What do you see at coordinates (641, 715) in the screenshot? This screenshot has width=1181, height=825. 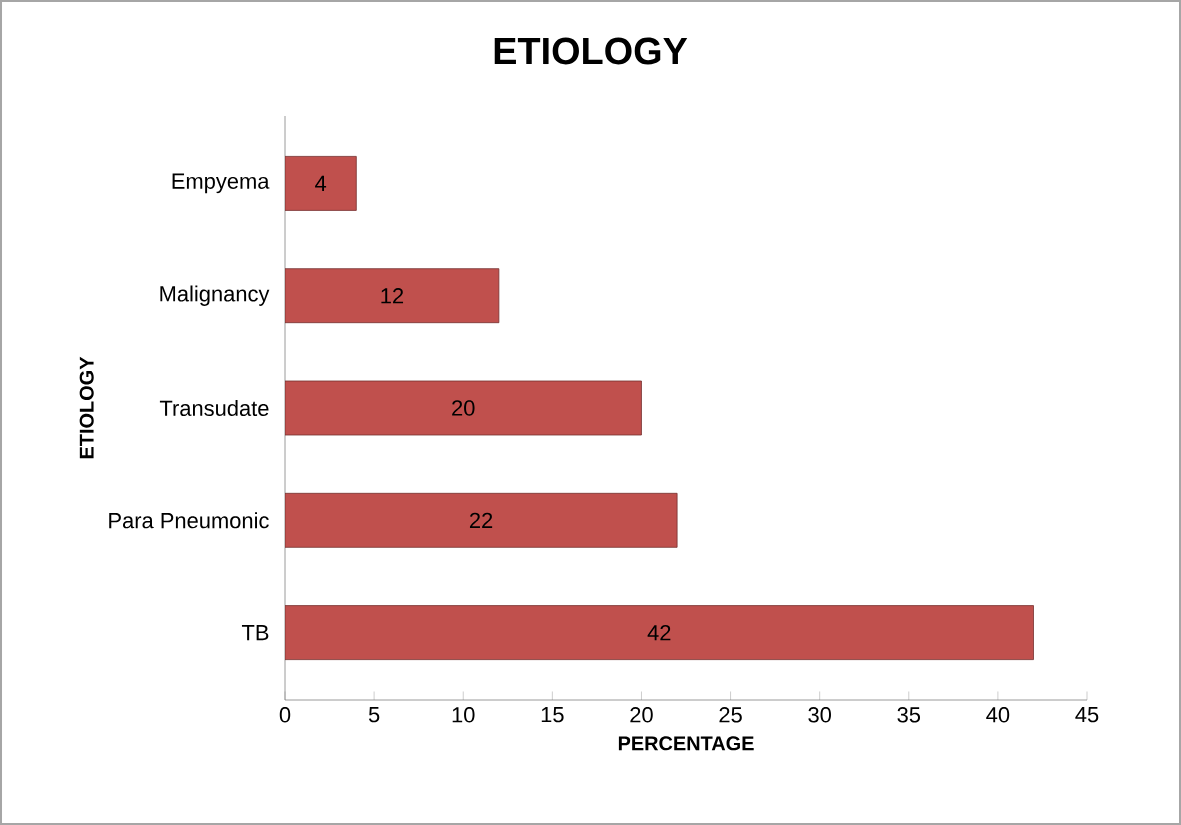 I see `x-tick-label: 20` at bounding box center [641, 715].